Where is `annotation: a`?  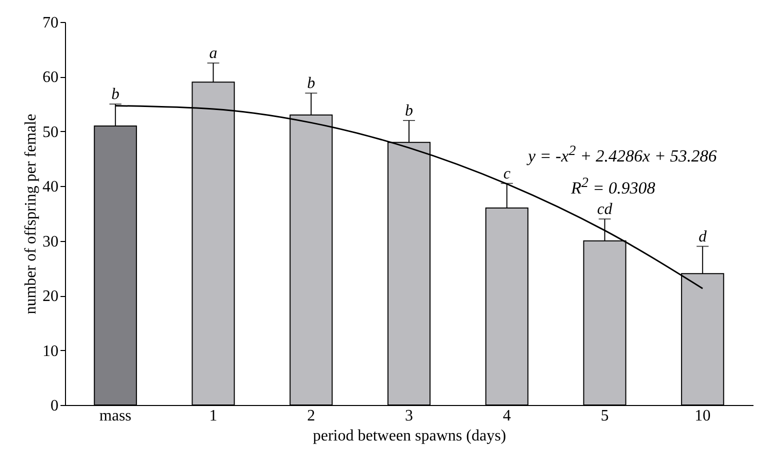
annotation: a is located at coordinates (213, 53).